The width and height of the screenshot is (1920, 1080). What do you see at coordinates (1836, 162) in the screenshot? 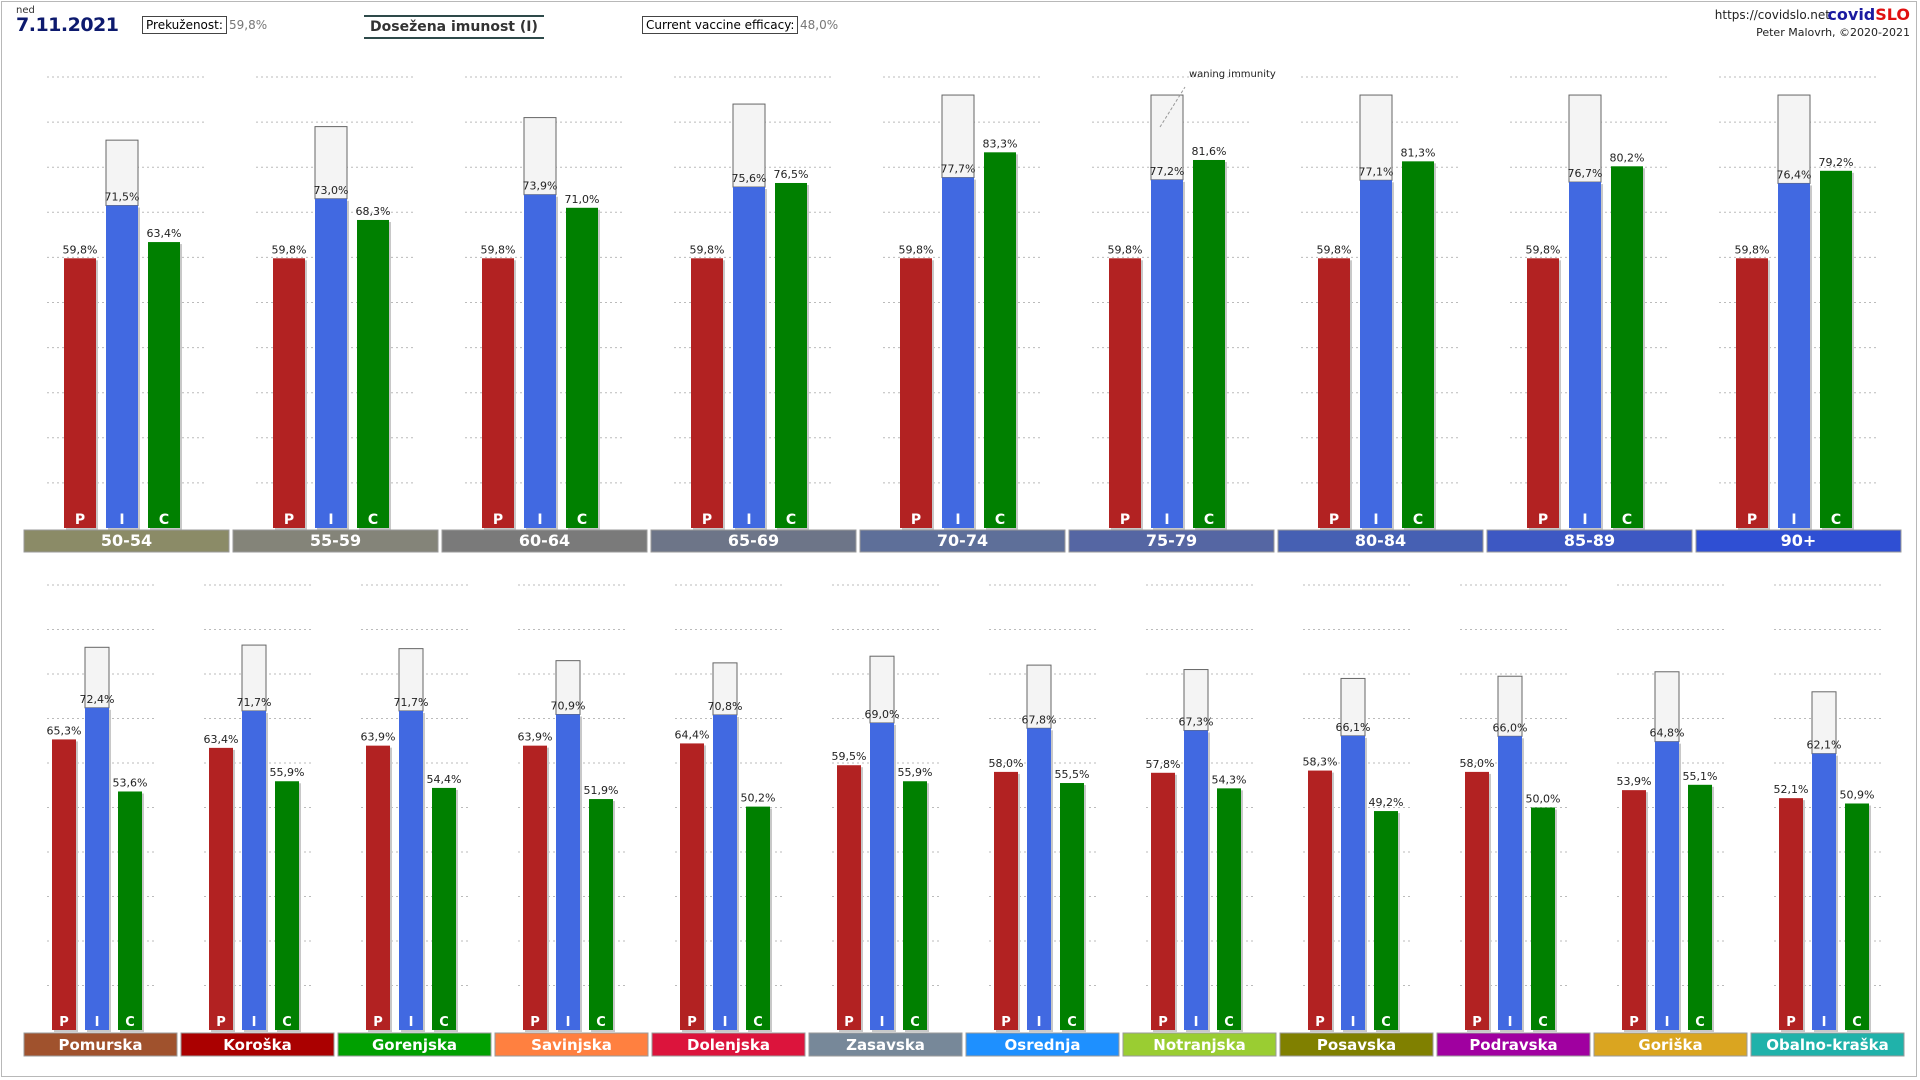
I see `value-label-c: 79,2%` at bounding box center [1836, 162].